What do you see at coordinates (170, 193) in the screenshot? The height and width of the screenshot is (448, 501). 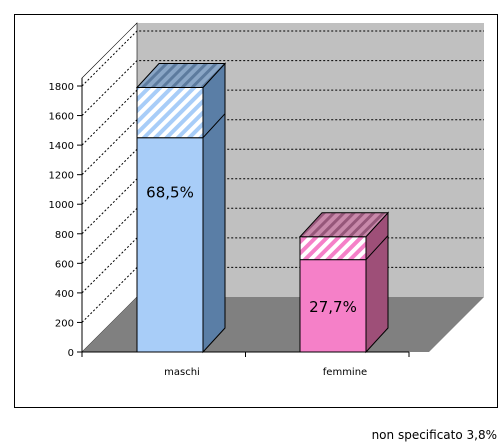 I see `bar-value-label: 68,5%` at bounding box center [170, 193].